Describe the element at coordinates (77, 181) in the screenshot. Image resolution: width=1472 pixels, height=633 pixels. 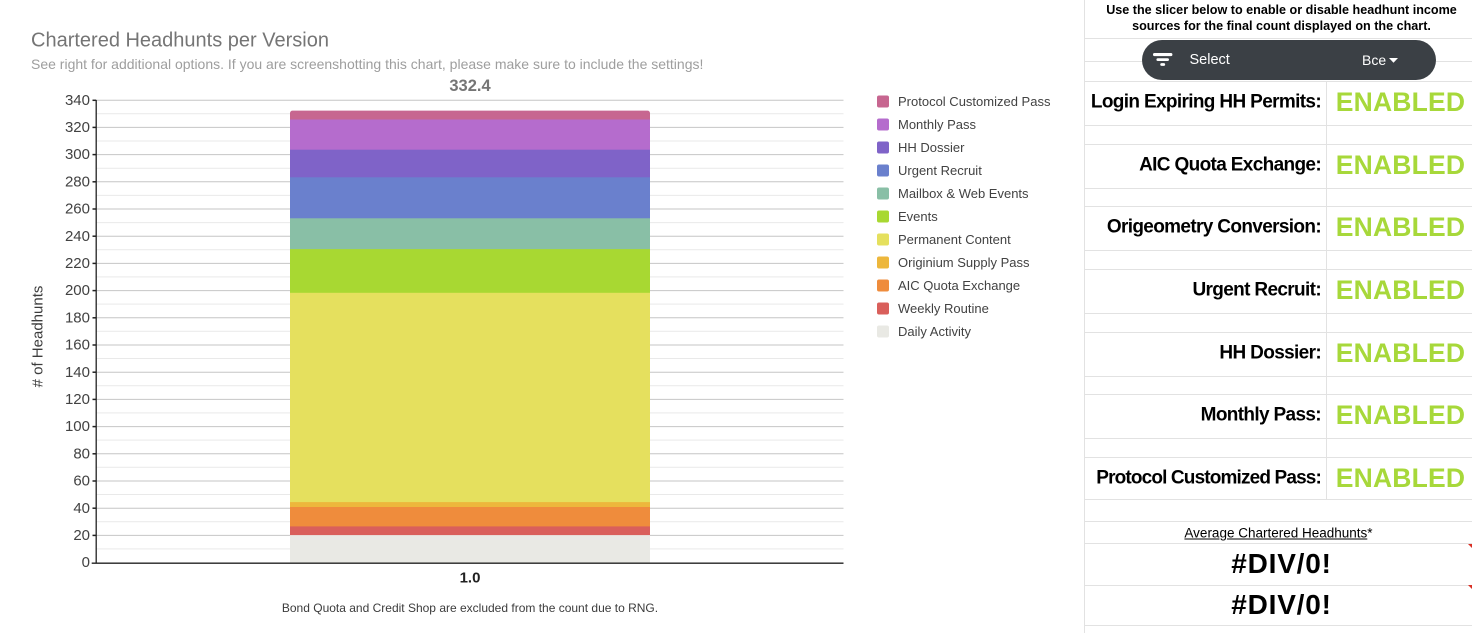
I see `svg-text: 280` at that location.